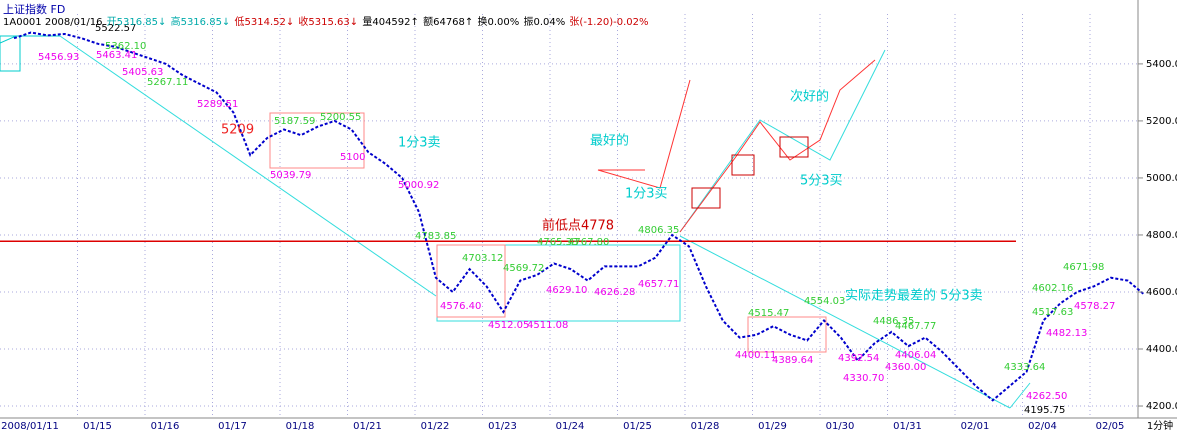 The height and width of the screenshot is (433, 1177). I want to click on x-tick-label: 01/22, so click(435, 426).